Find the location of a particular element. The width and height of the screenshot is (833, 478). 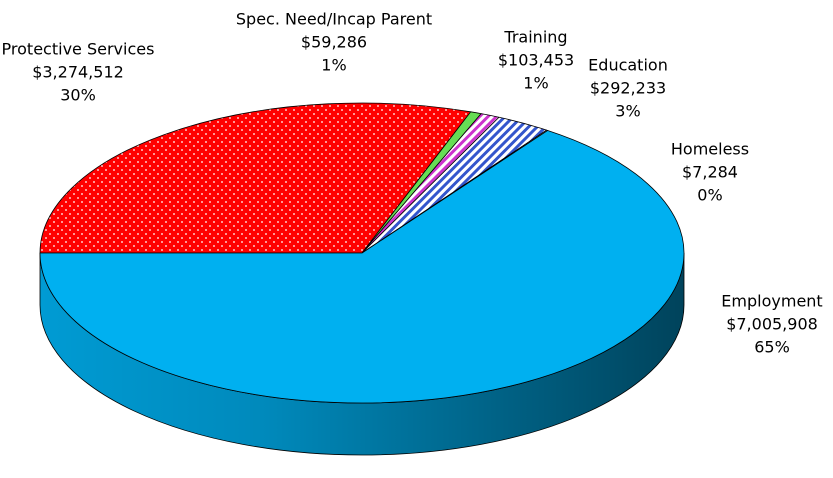

slice-percent-label: 3% is located at coordinates (627, 111).